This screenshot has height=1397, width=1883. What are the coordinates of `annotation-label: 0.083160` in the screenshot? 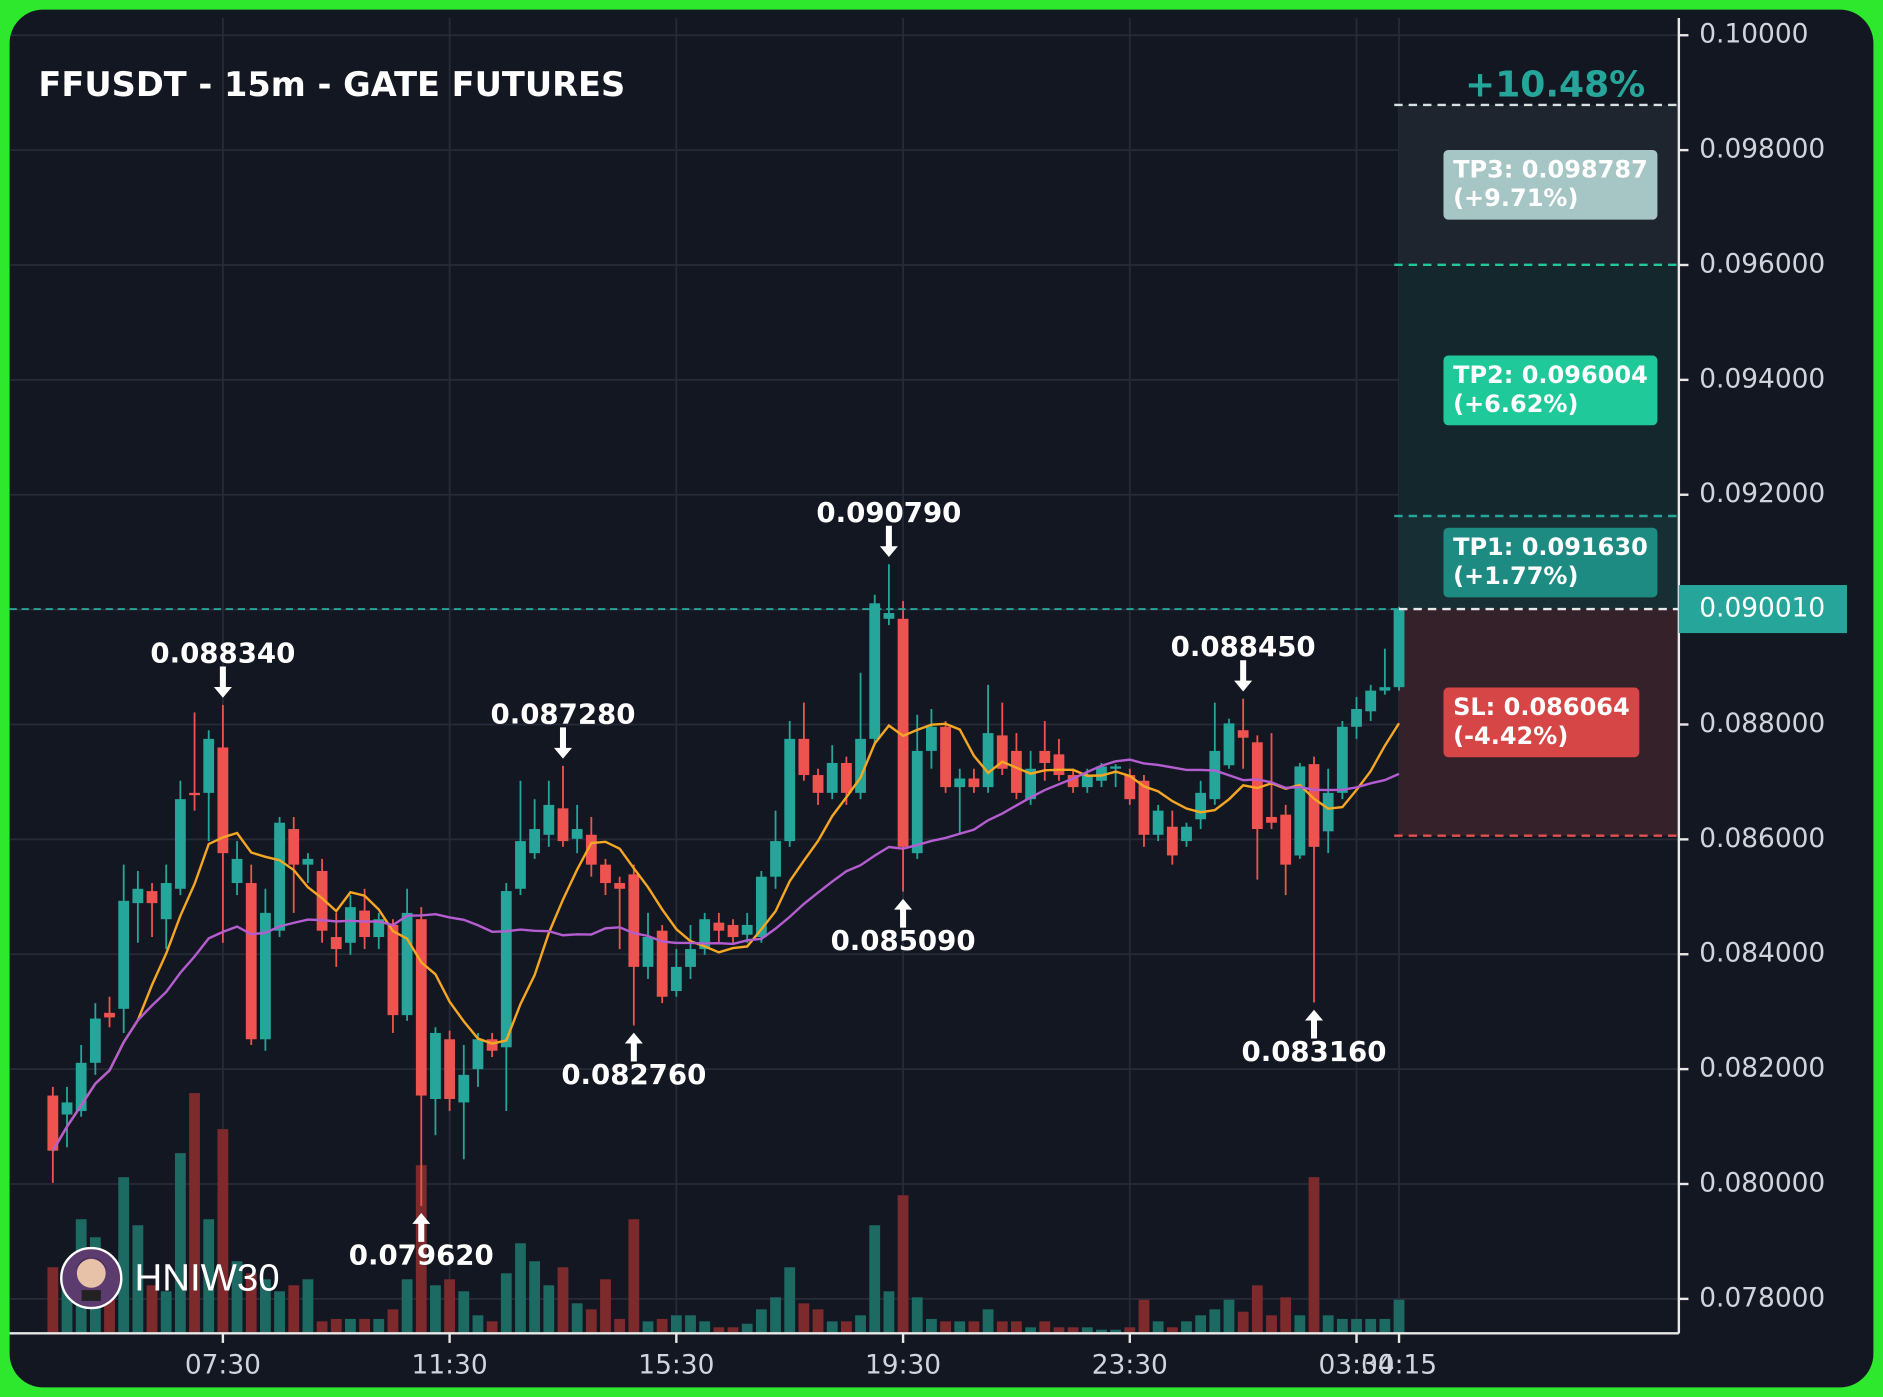 It's located at (1314, 1051).